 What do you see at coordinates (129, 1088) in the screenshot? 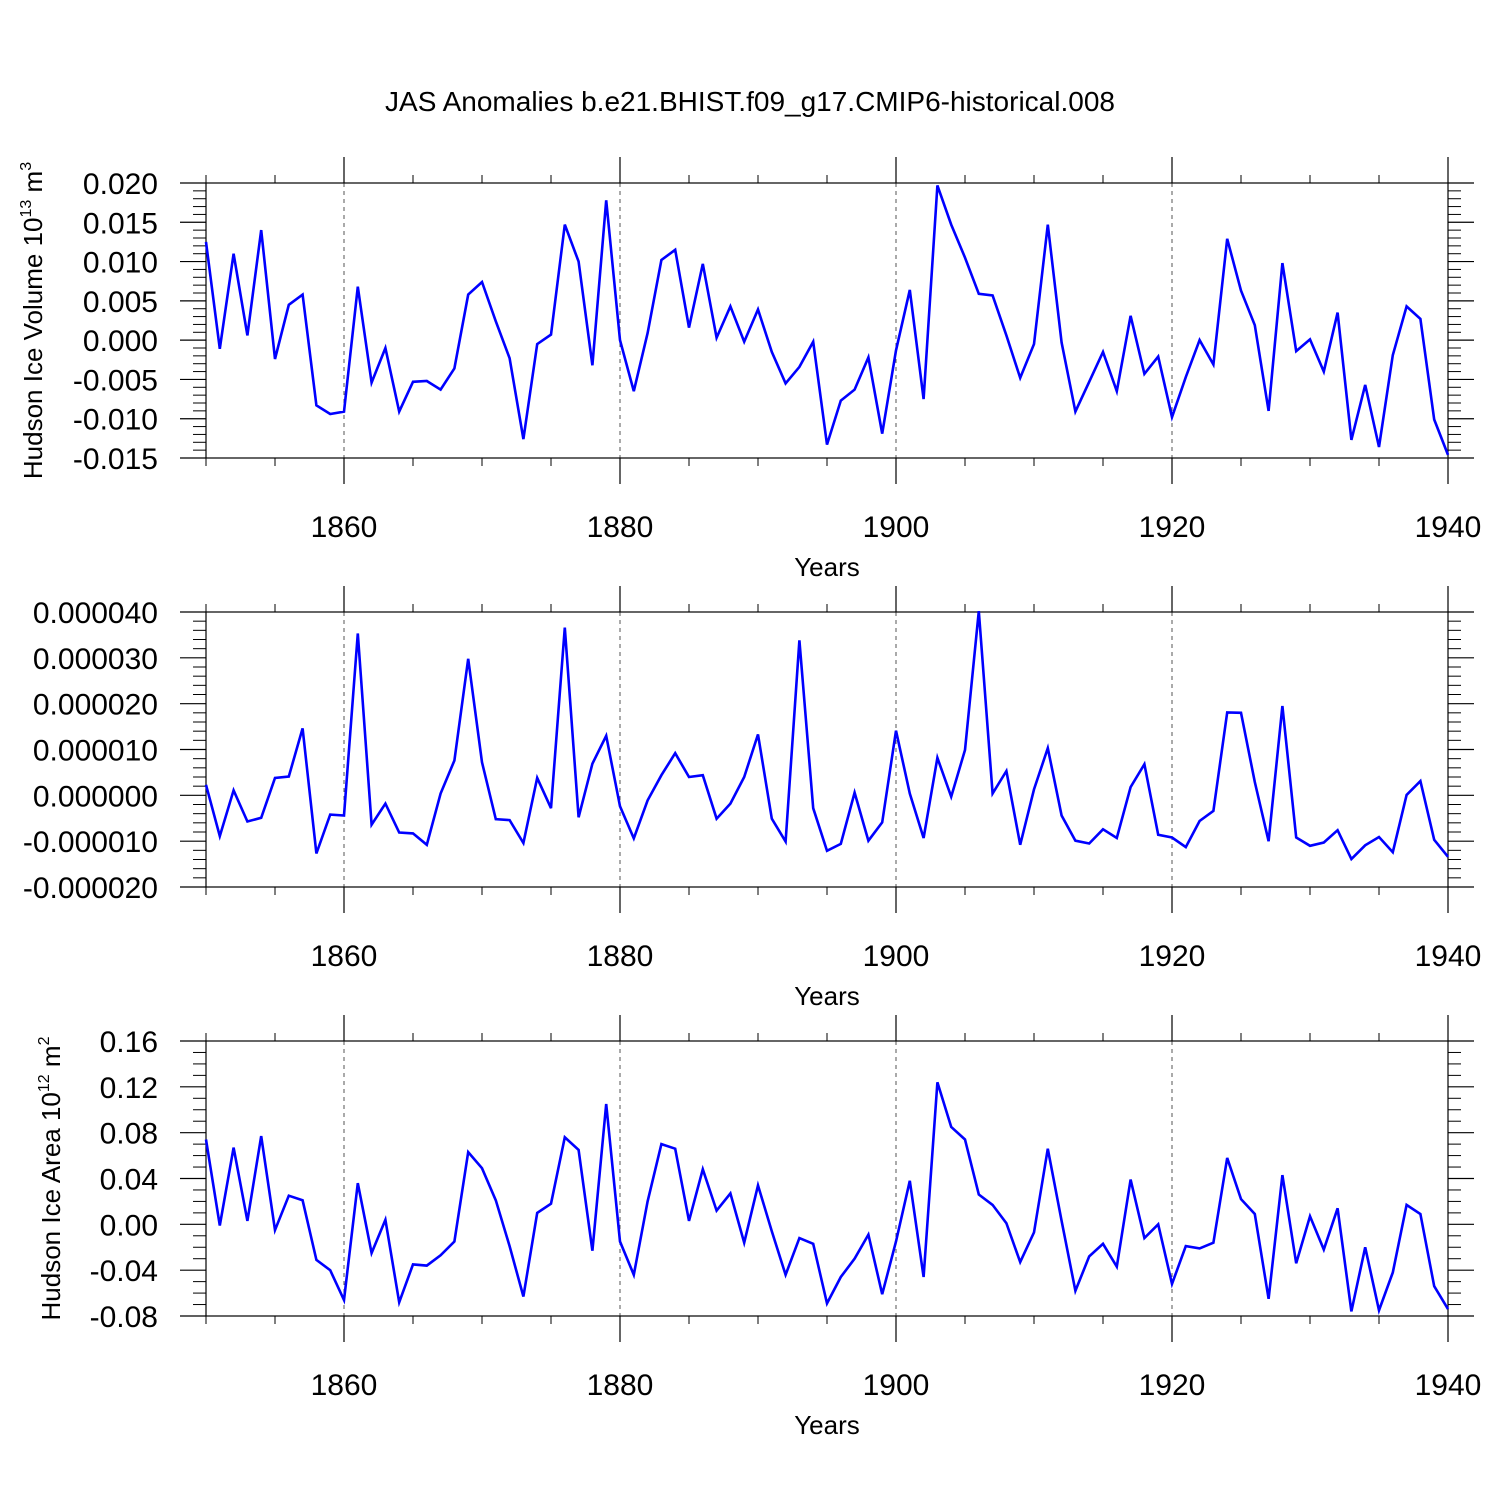
I see `y-tick-label: 0.12` at bounding box center [129, 1088].